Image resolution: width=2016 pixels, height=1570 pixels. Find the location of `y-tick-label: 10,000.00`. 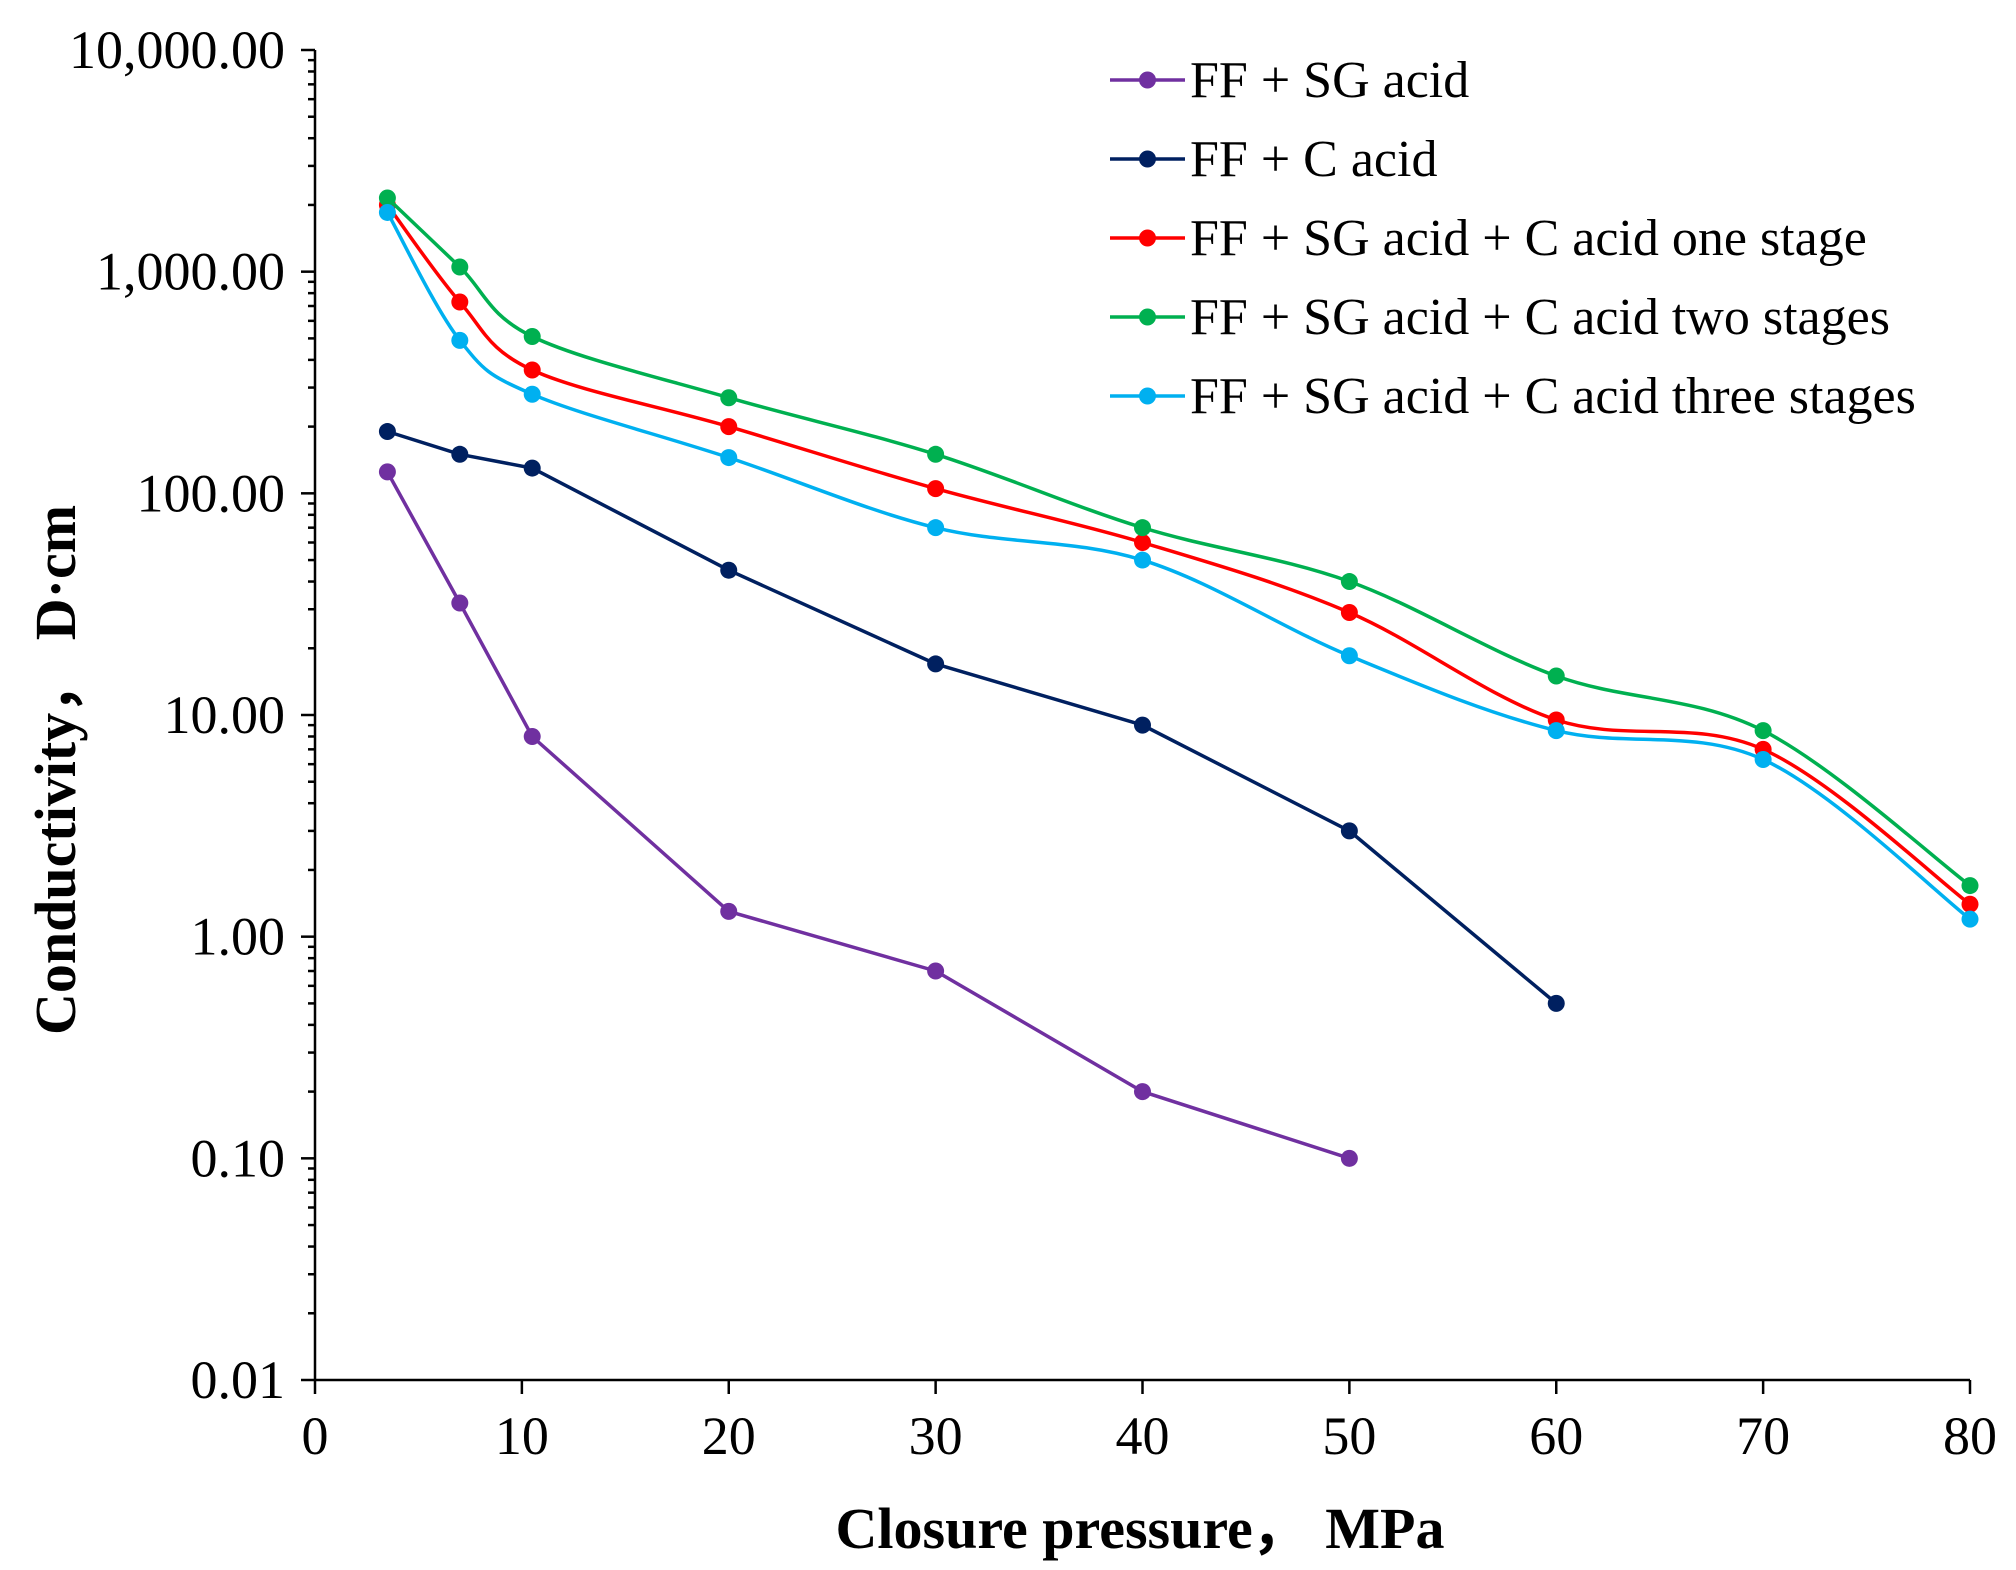

y-tick-label: 10,000.00 is located at coordinates (177, 50).